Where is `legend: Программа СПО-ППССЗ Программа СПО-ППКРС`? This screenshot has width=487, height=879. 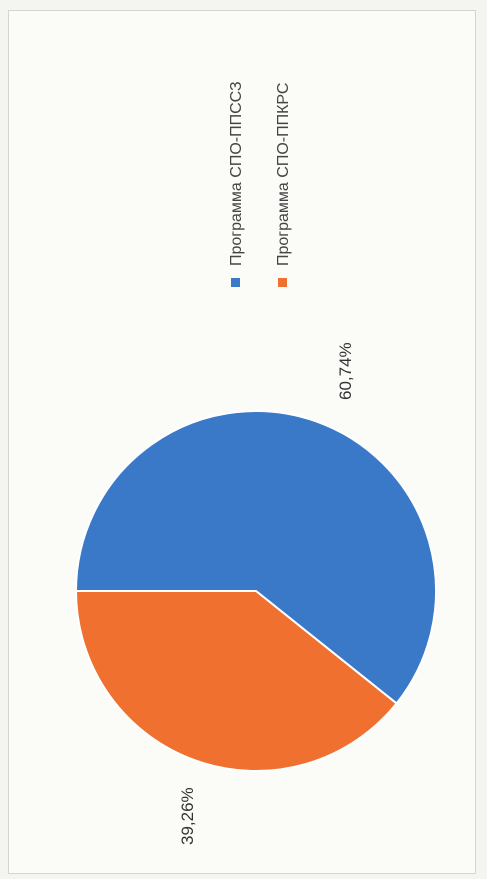
legend: Программа СПО-ППССЗ Программа СПО-ППКРС is located at coordinates (260, 184).